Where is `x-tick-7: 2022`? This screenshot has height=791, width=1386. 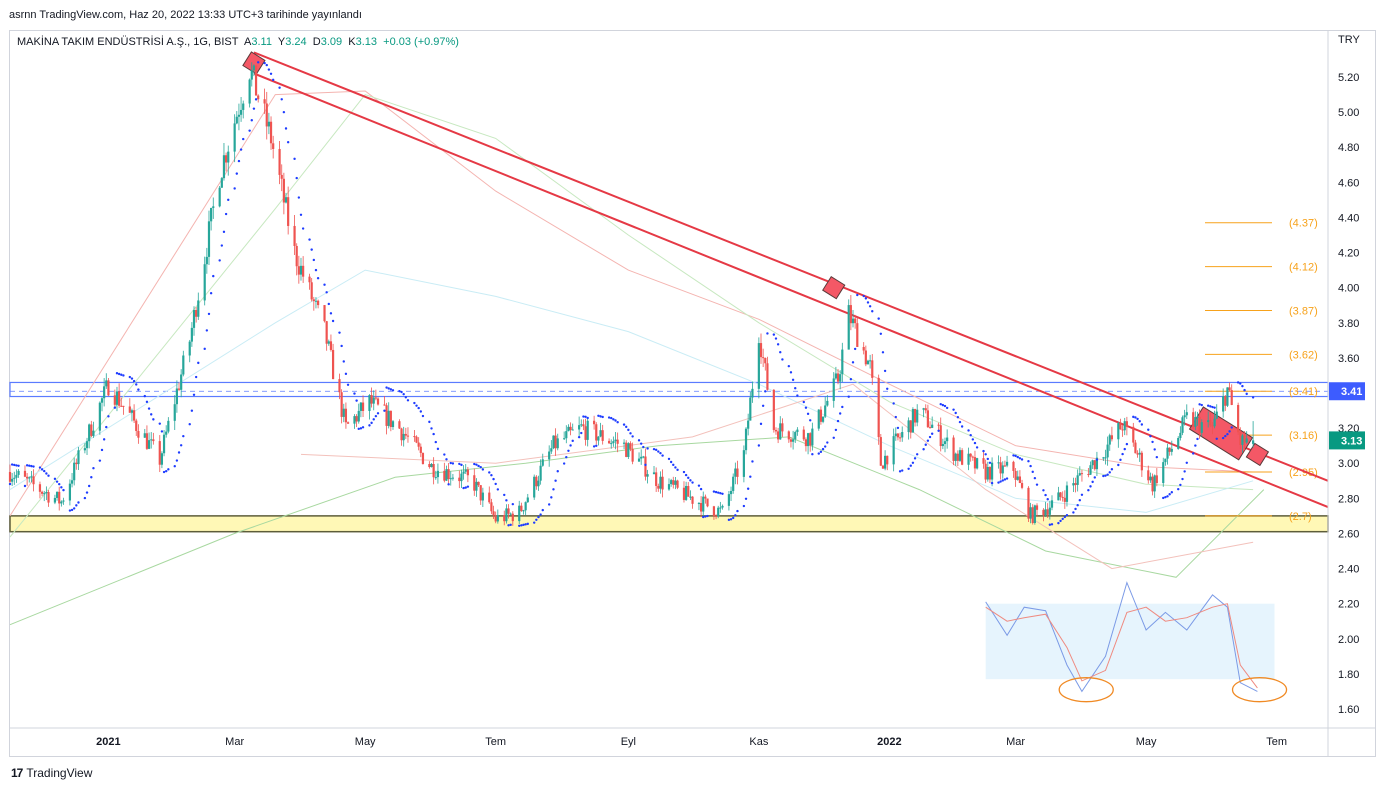
x-tick-7: 2022 is located at coordinates (889, 742).